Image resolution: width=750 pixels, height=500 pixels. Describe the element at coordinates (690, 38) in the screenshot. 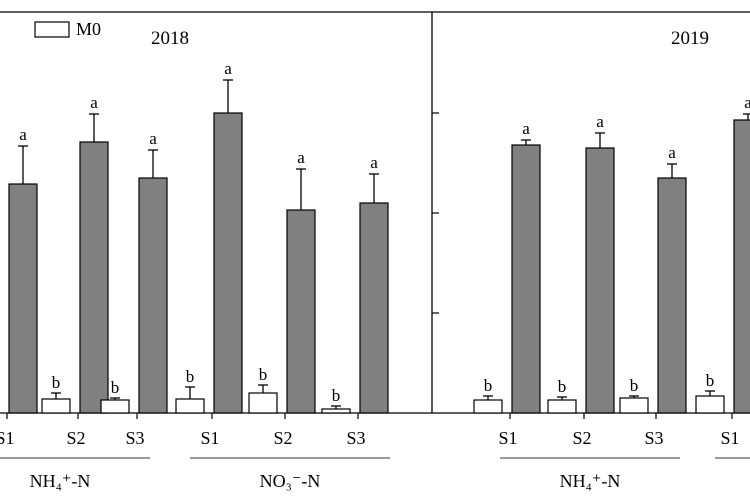

I see `panel-year-label: 2019` at that location.